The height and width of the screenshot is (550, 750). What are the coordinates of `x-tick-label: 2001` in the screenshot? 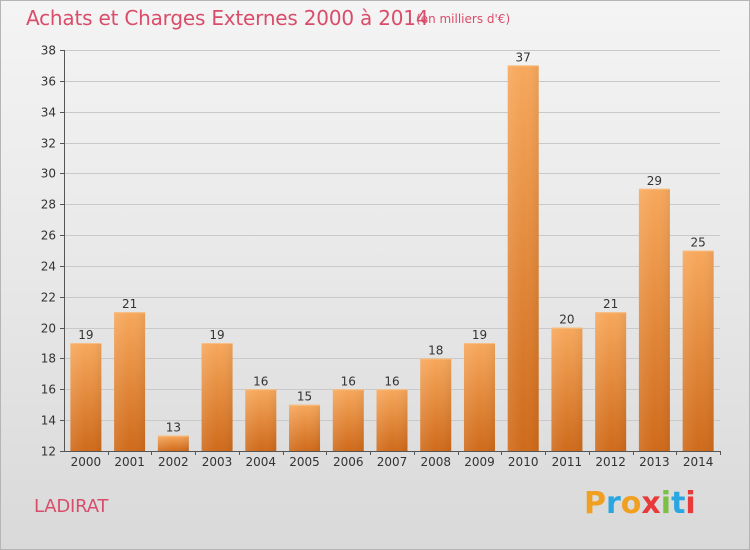 It's located at (129, 462).